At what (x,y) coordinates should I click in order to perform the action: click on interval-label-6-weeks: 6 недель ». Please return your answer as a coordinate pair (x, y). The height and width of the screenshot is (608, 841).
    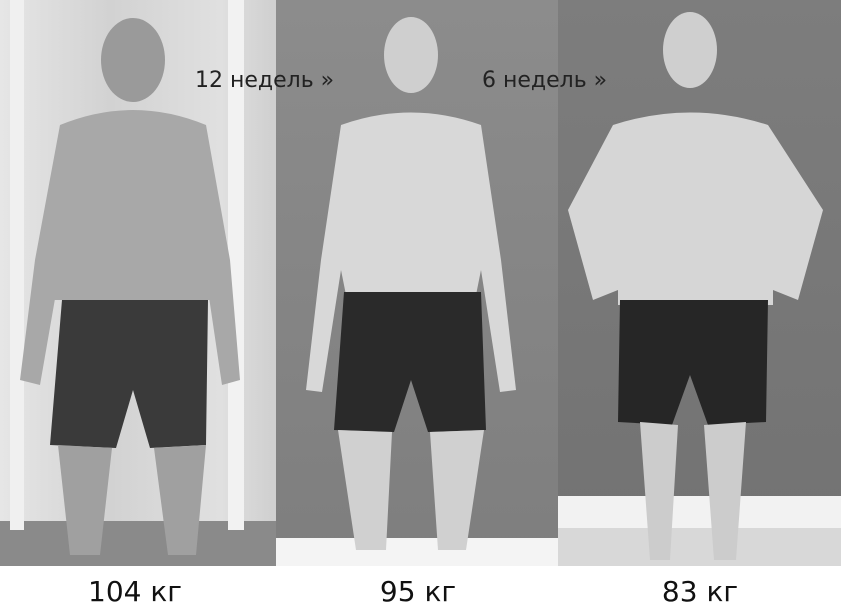
    Looking at the image, I should click on (545, 80).